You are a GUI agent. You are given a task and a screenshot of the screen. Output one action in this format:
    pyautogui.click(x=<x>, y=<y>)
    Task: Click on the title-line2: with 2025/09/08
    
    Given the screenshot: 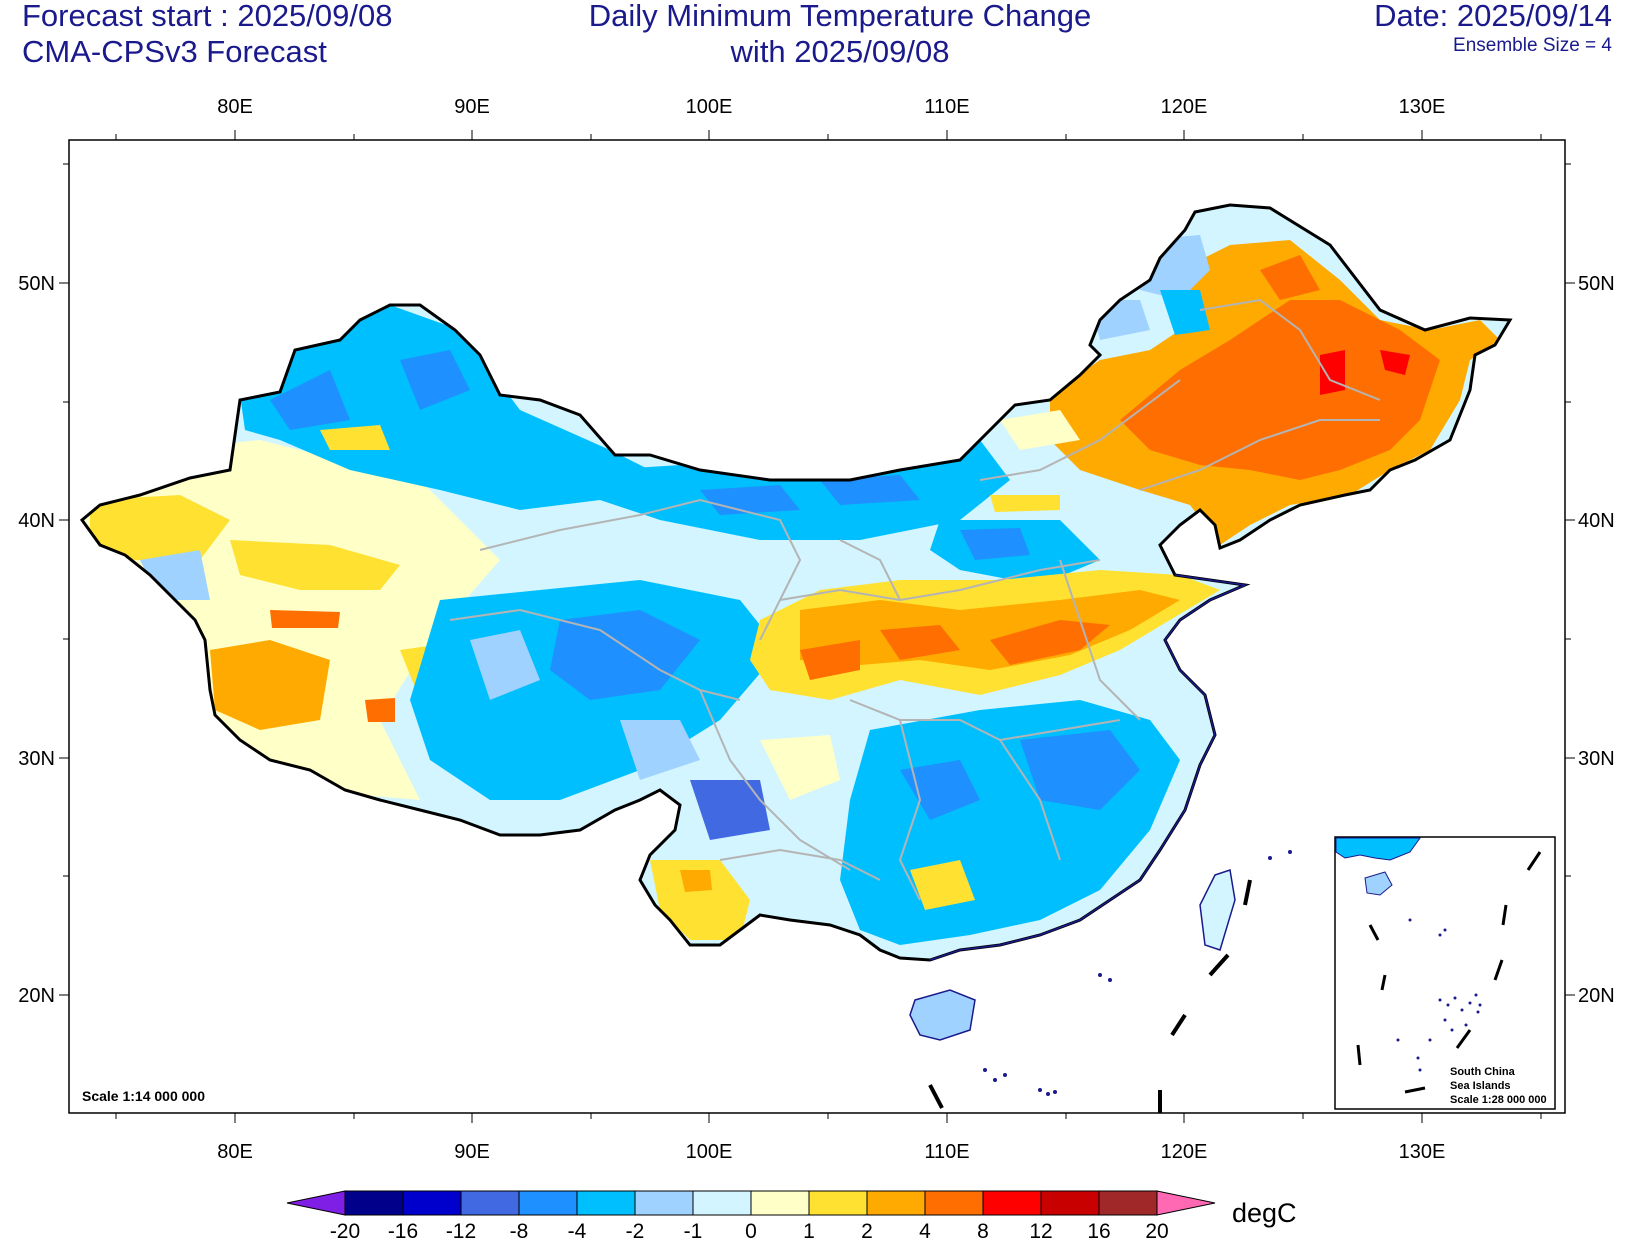 What is the action you would take?
    pyautogui.click(x=840, y=51)
    